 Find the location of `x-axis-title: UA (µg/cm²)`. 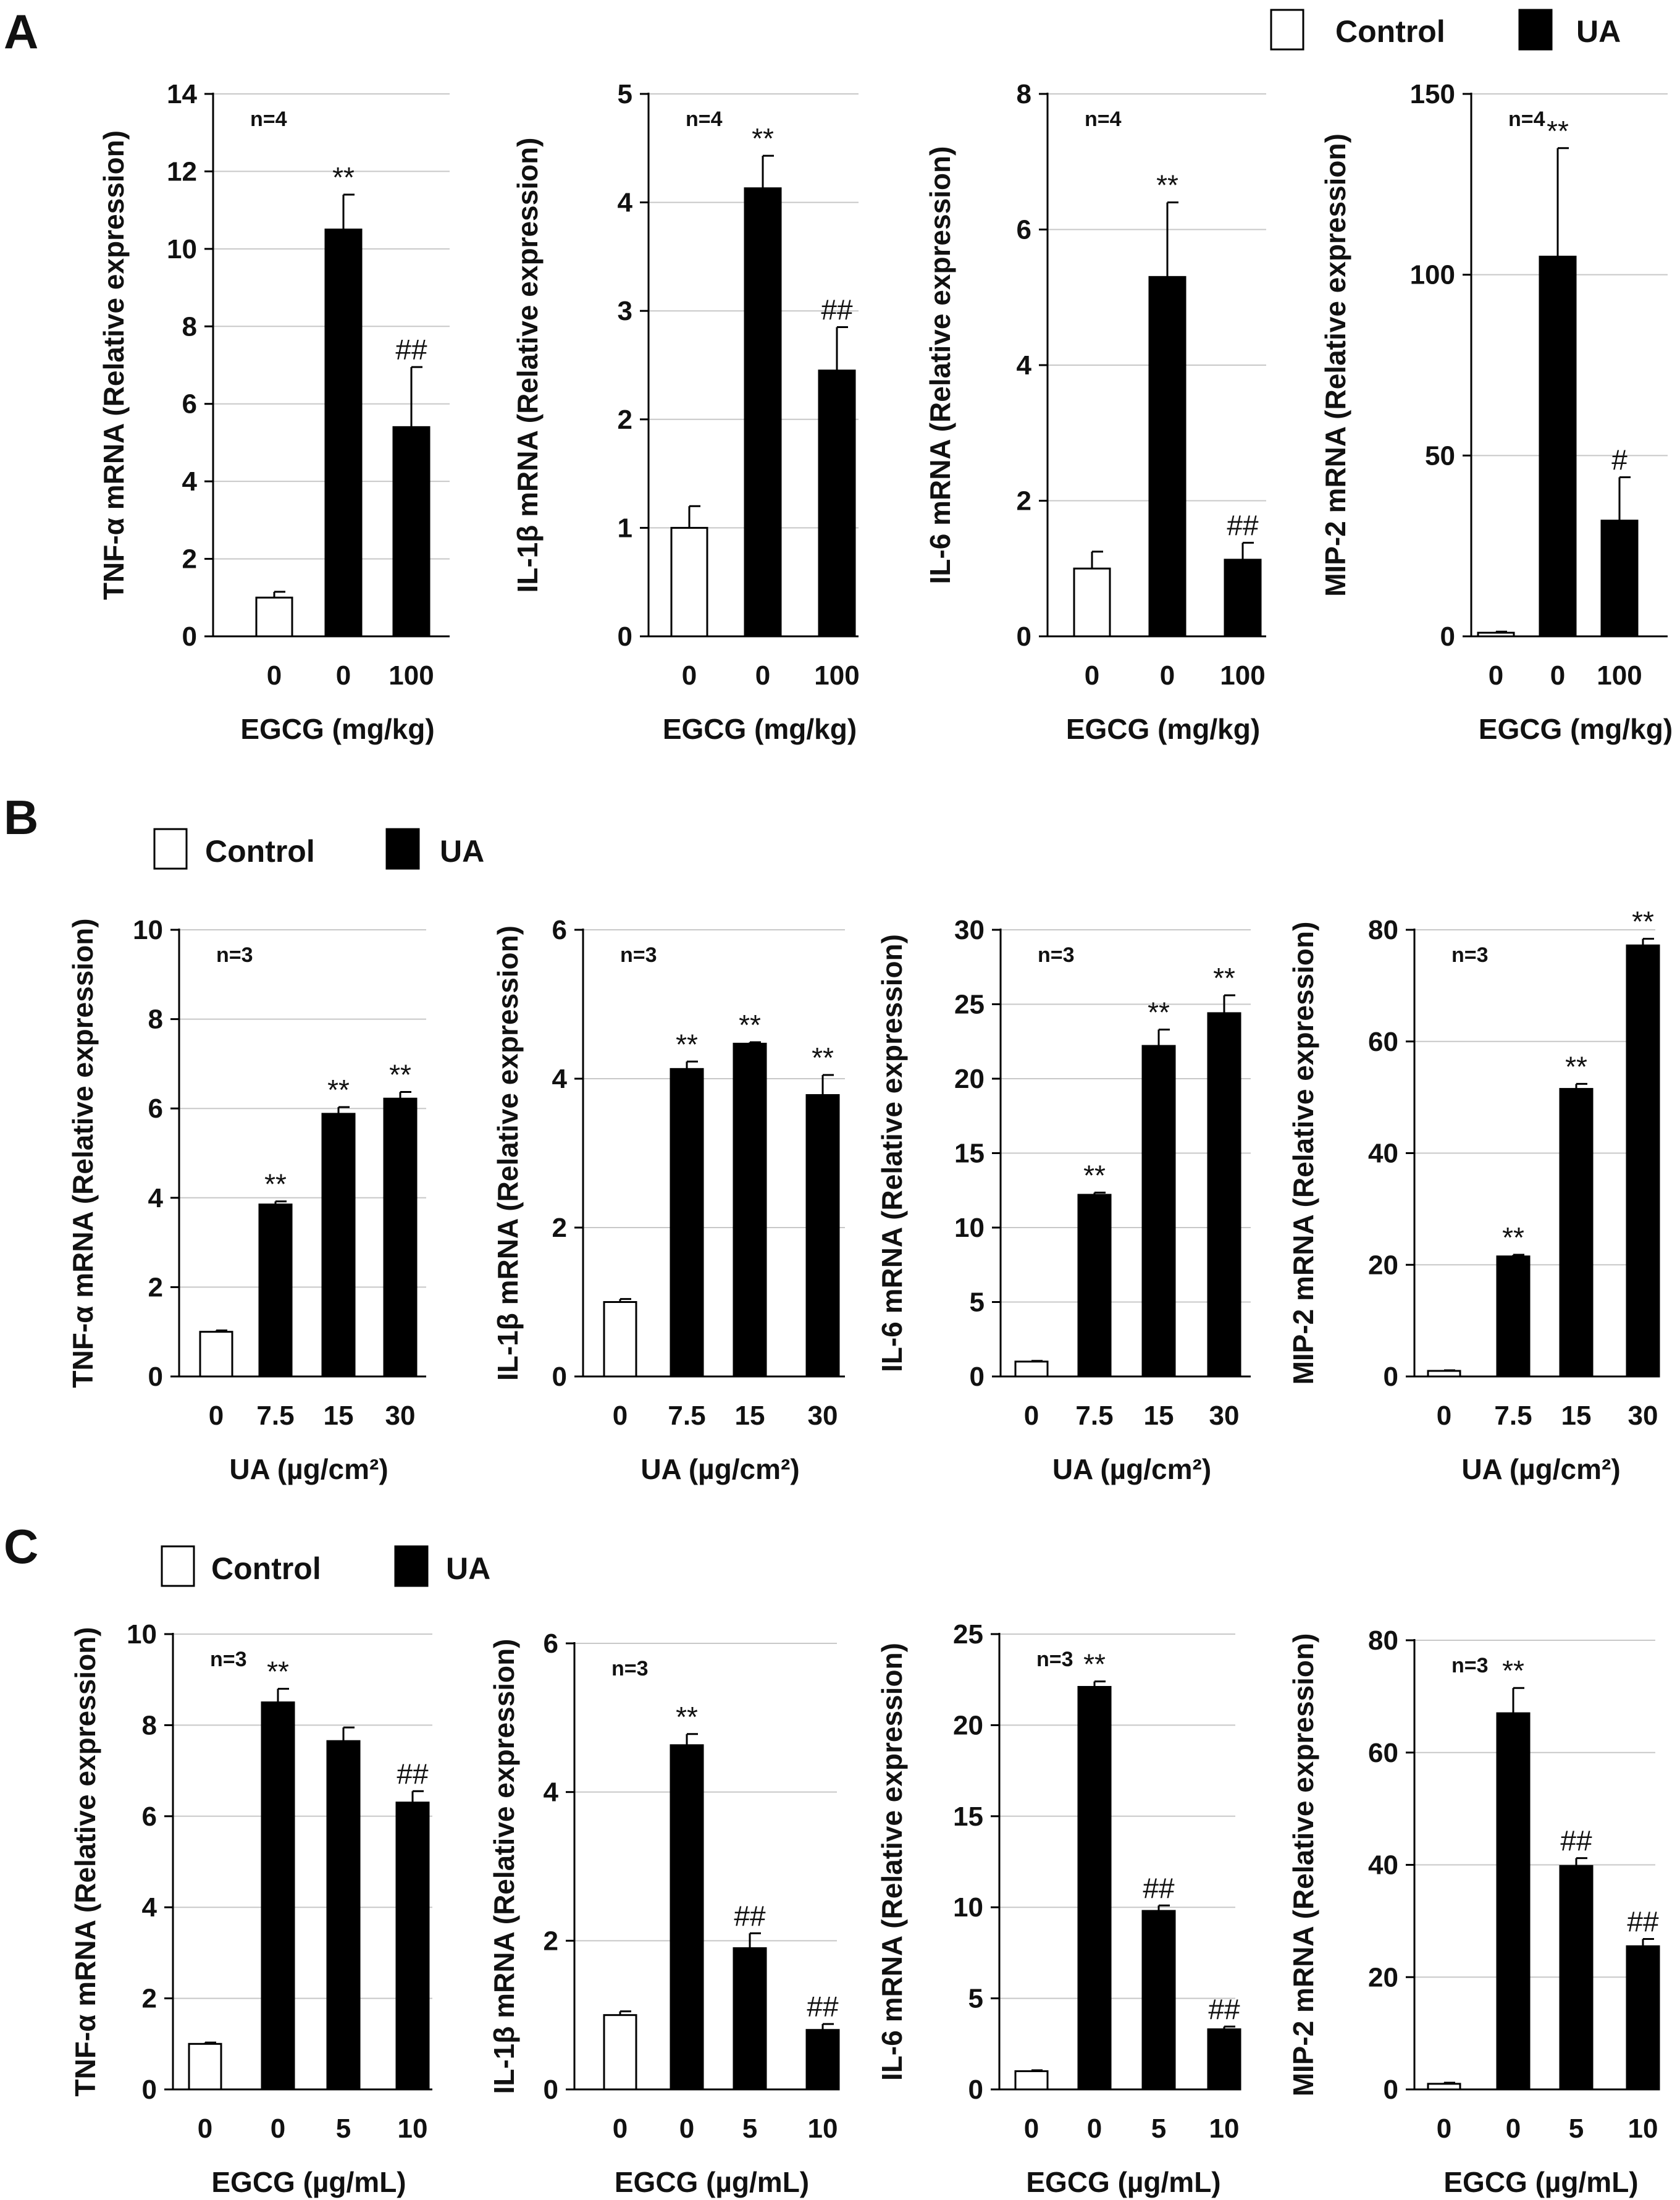

x-axis-title: UA (µg/cm²) is located at coordinates (719, 1469).